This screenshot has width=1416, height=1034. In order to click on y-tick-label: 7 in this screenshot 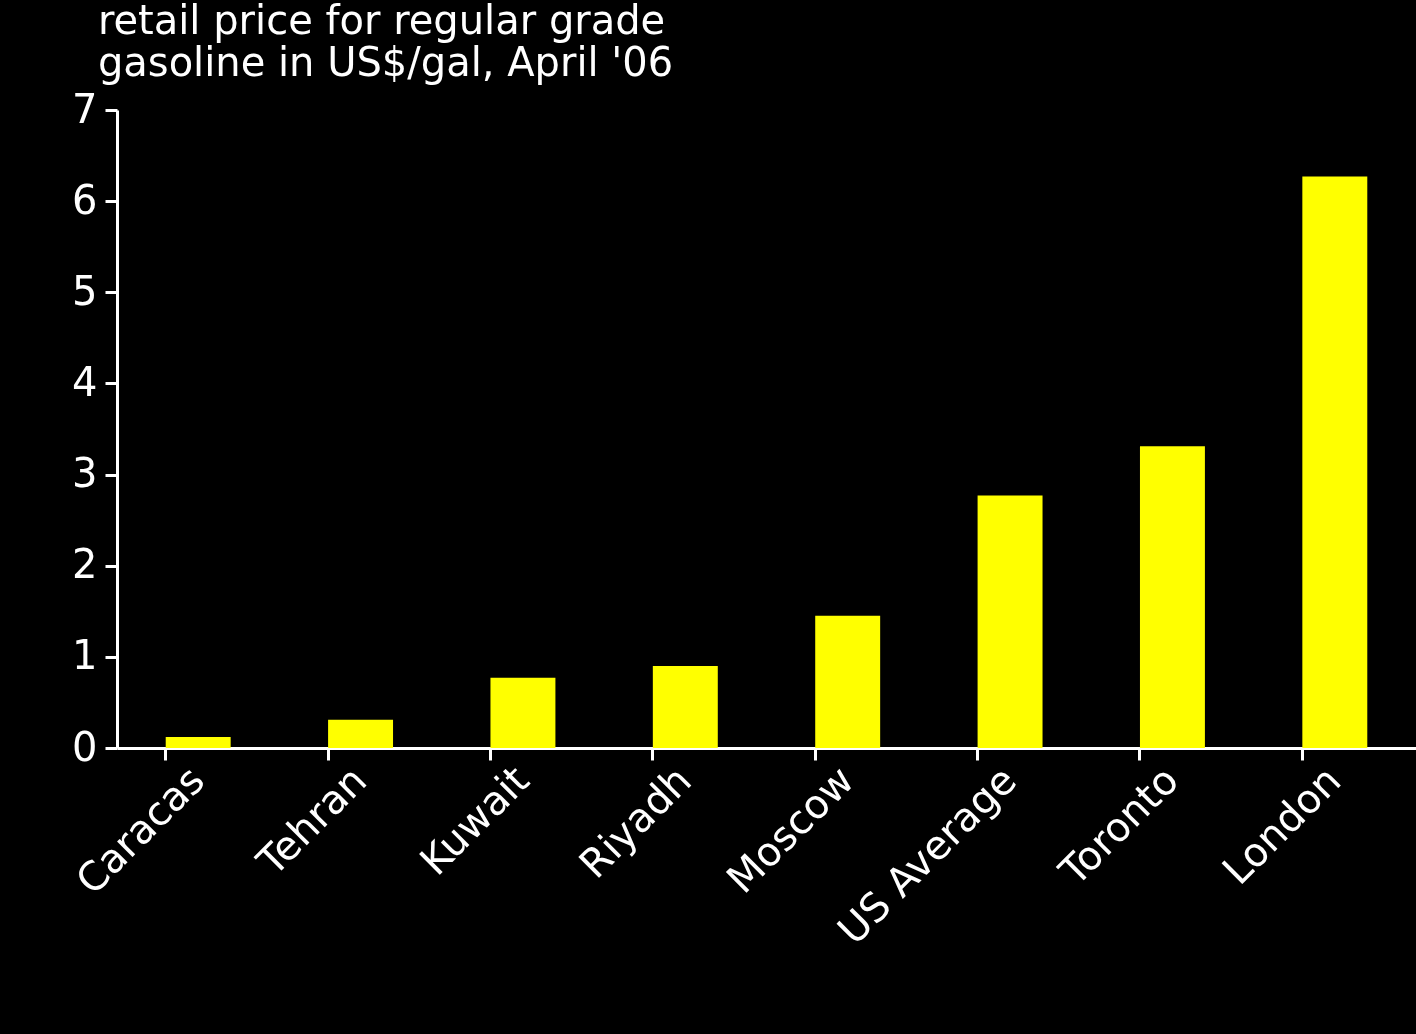, I will do `click(85, 108)`.